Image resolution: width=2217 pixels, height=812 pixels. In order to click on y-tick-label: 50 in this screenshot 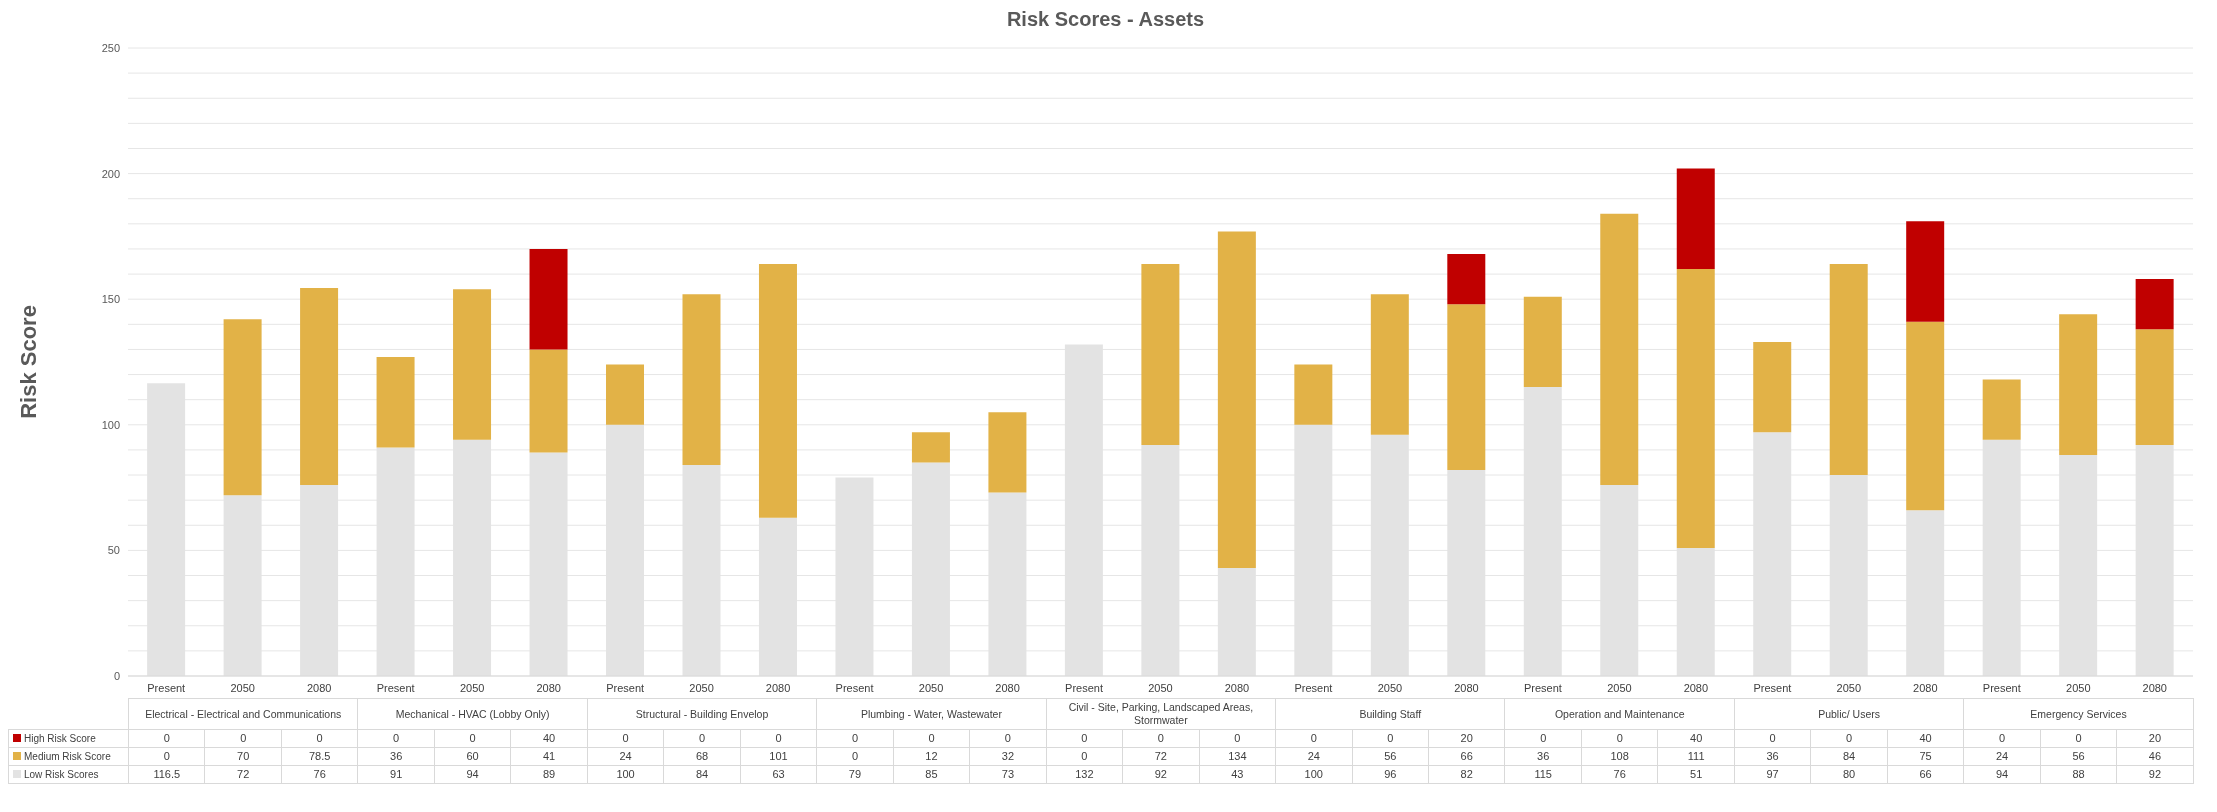, I will do `click(113, 550)`.